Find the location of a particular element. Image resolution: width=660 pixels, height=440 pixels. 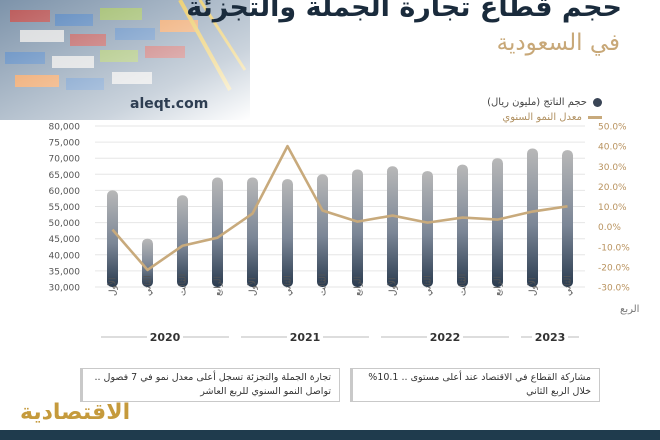

chart-title: حجم قطاع تجارة الجملة والتجزئة is located at coordinates (404, 11).